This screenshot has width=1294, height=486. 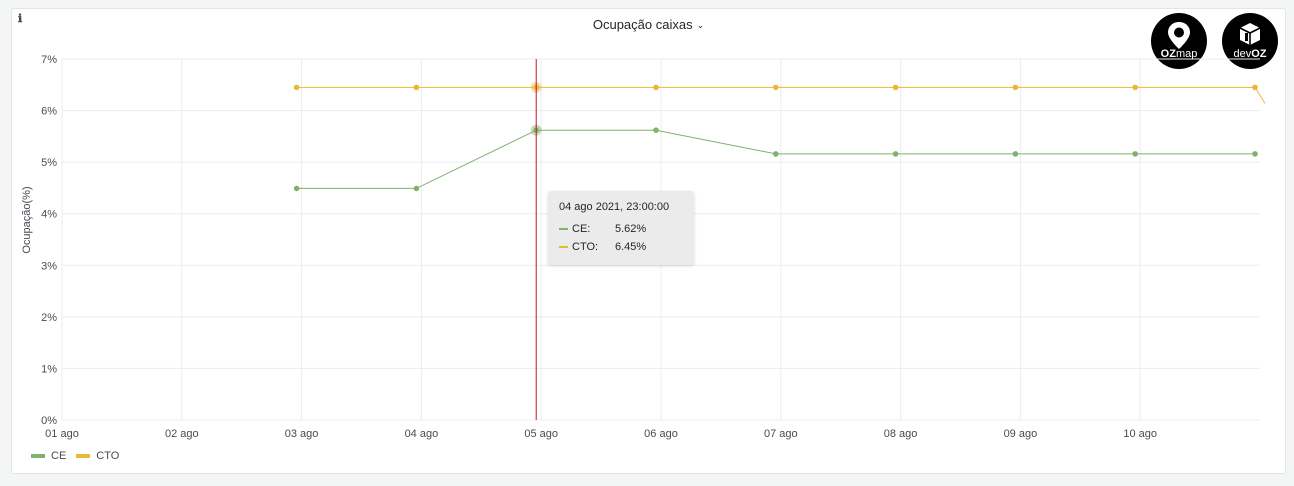 I want to click on x-tick-label: 04 ago, so click(x=422, y=434).